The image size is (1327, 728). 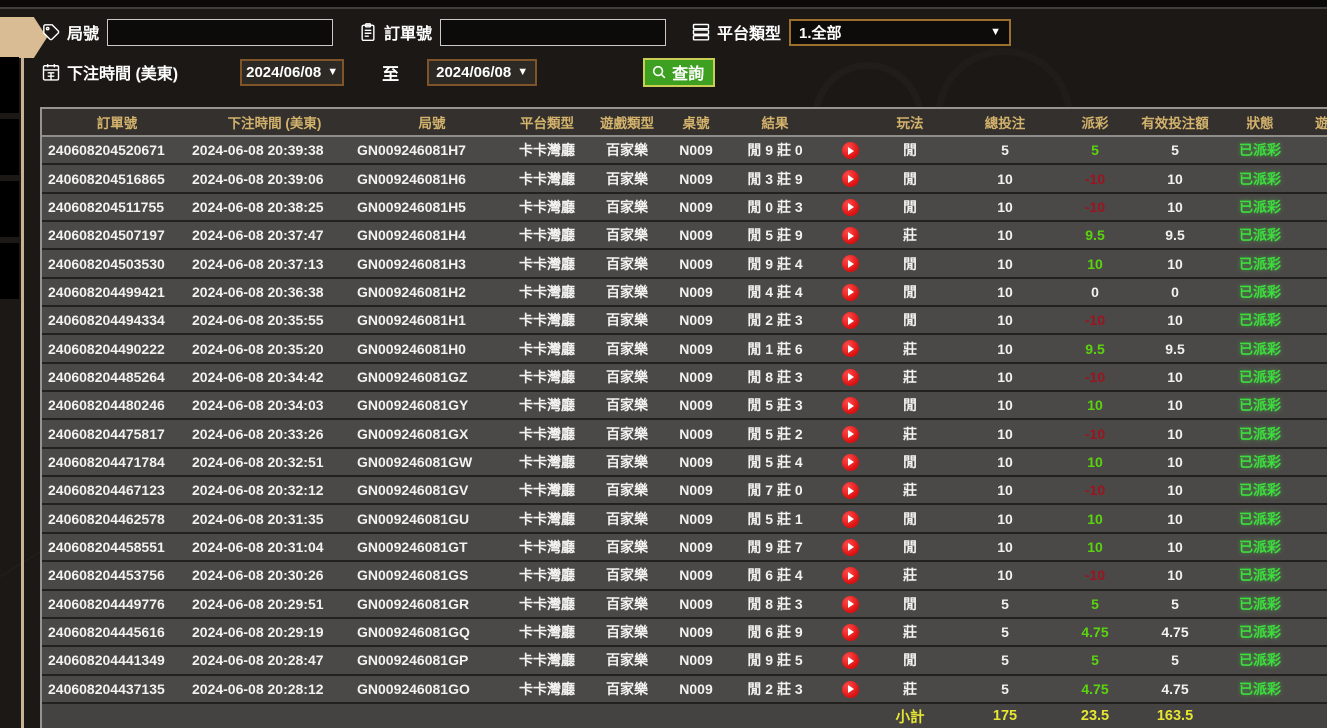 I want to click on bet-time-cell: 2024-06-08 20:35:20, so click(x=274, y=349).